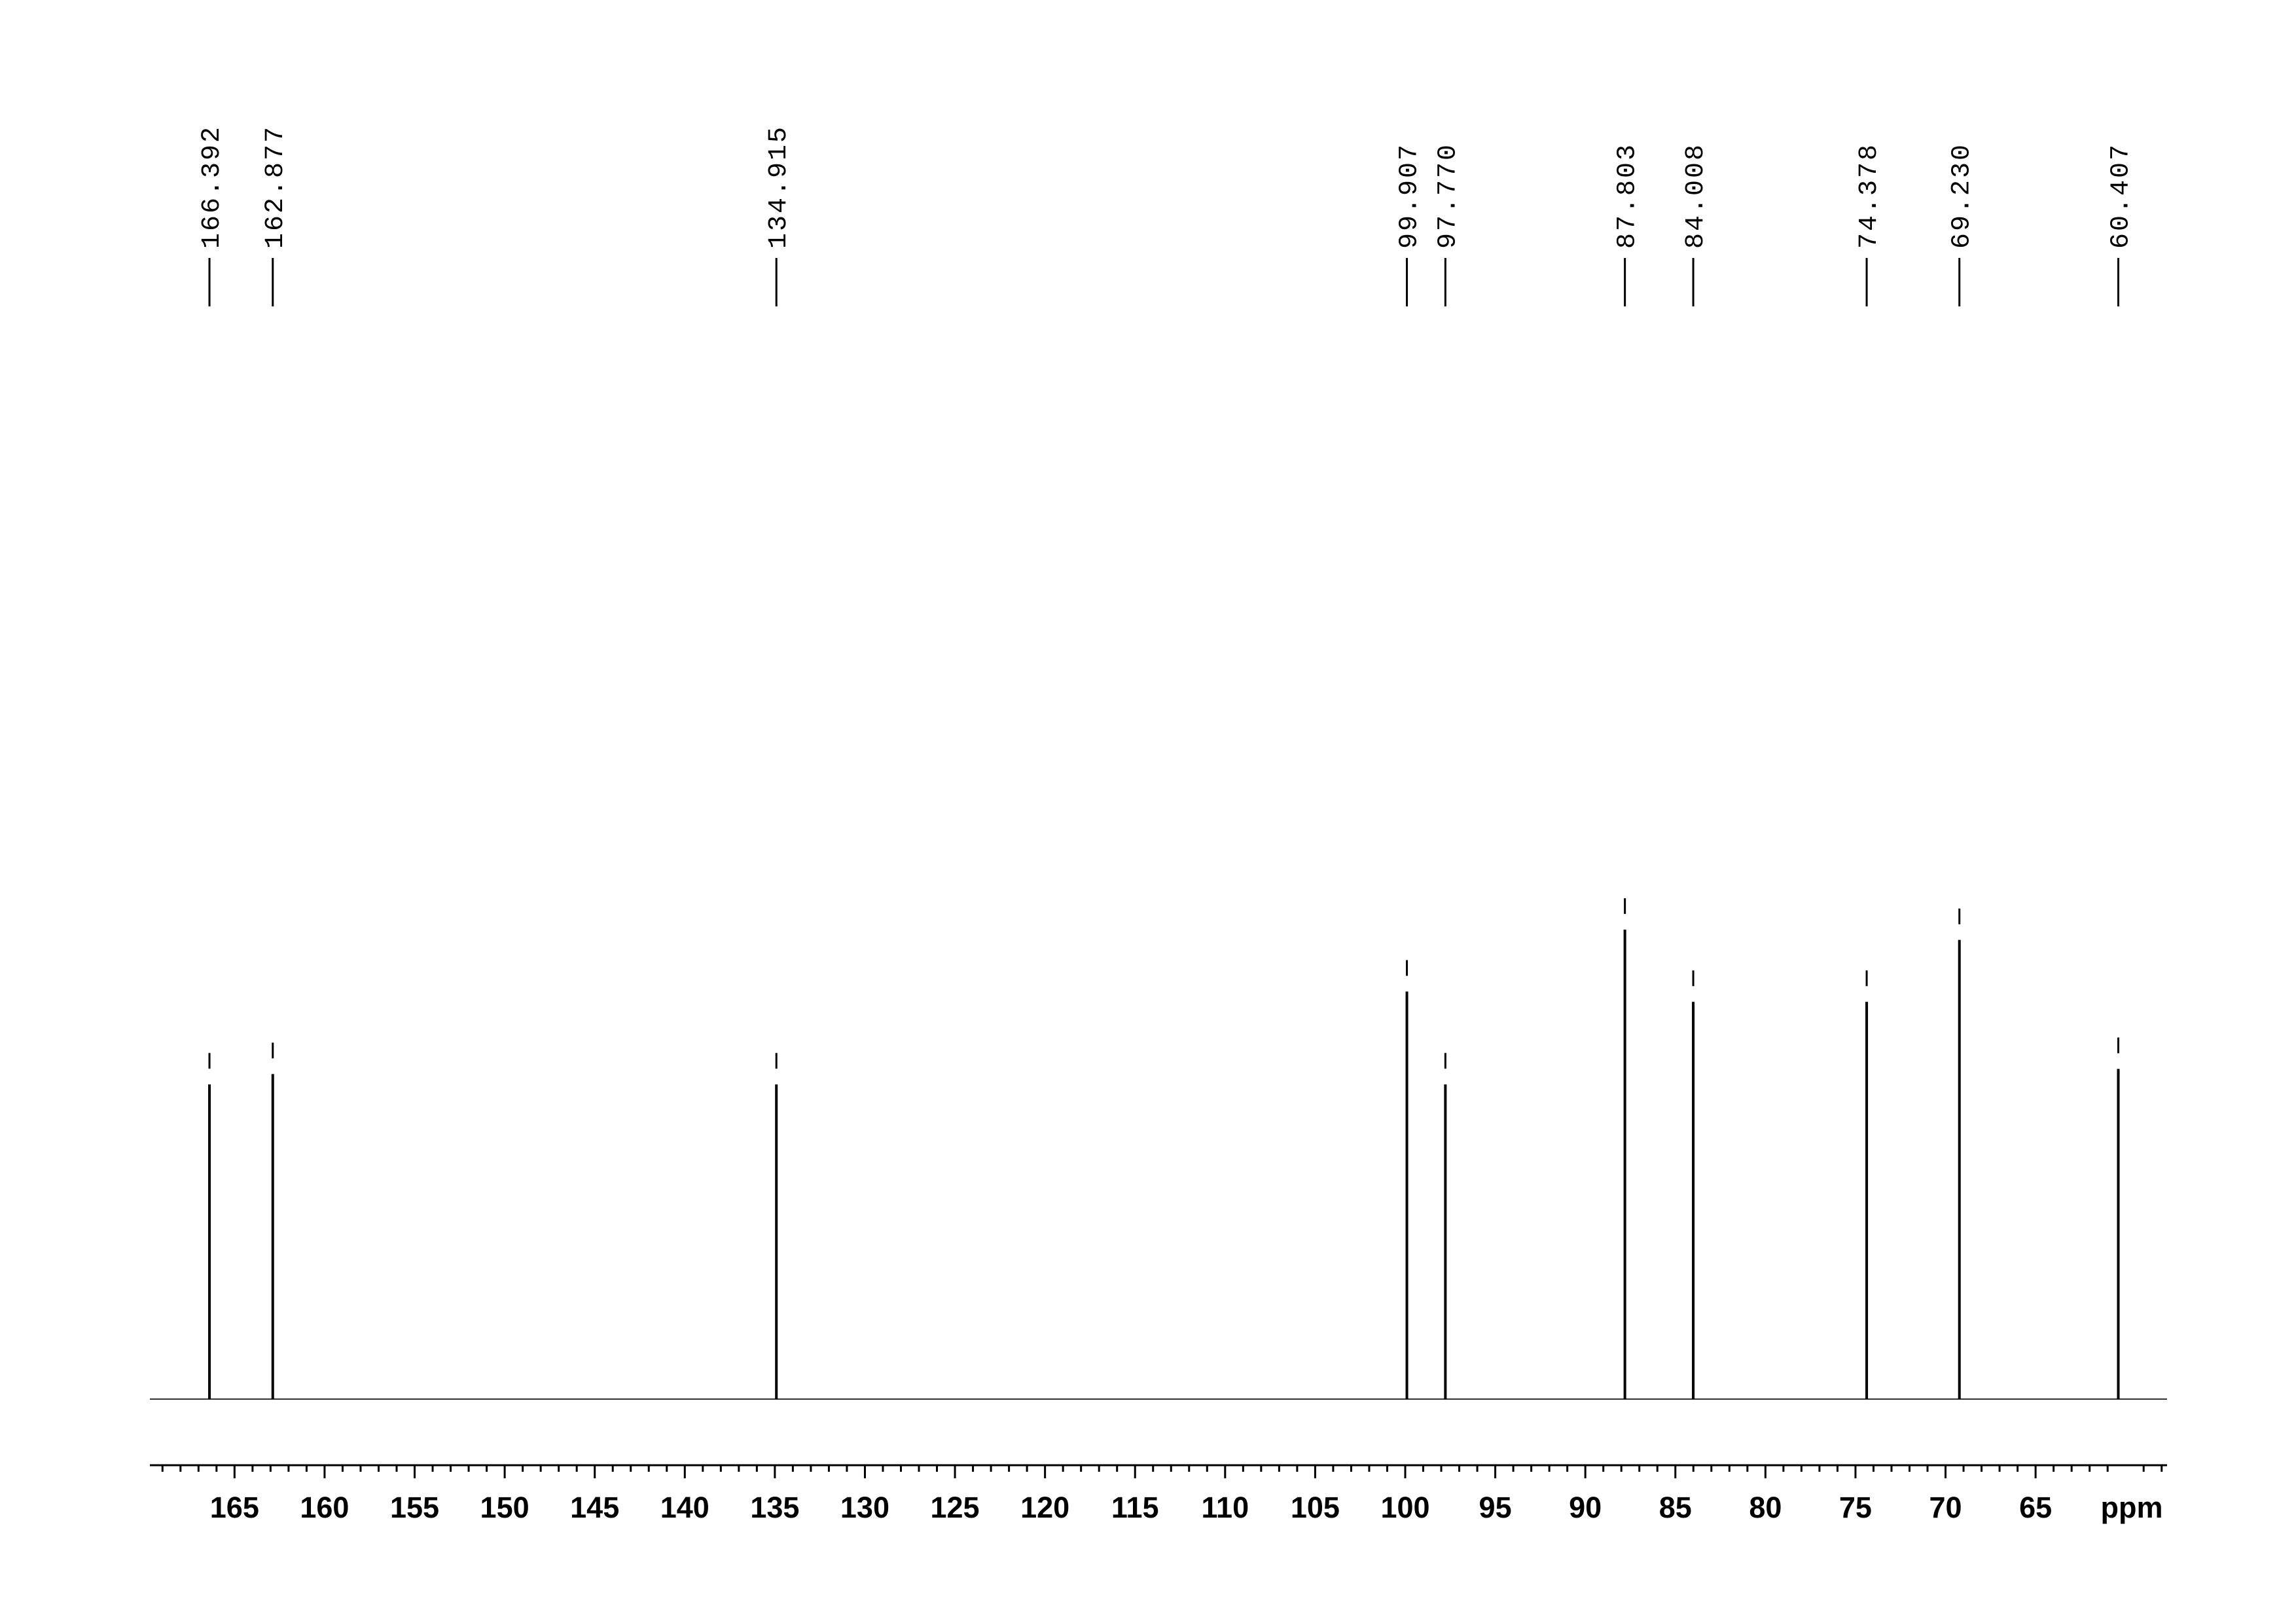  Describe the element at coordinates (1628, 196) in the screenshot. I see `peak-label: 87.803` at that location.